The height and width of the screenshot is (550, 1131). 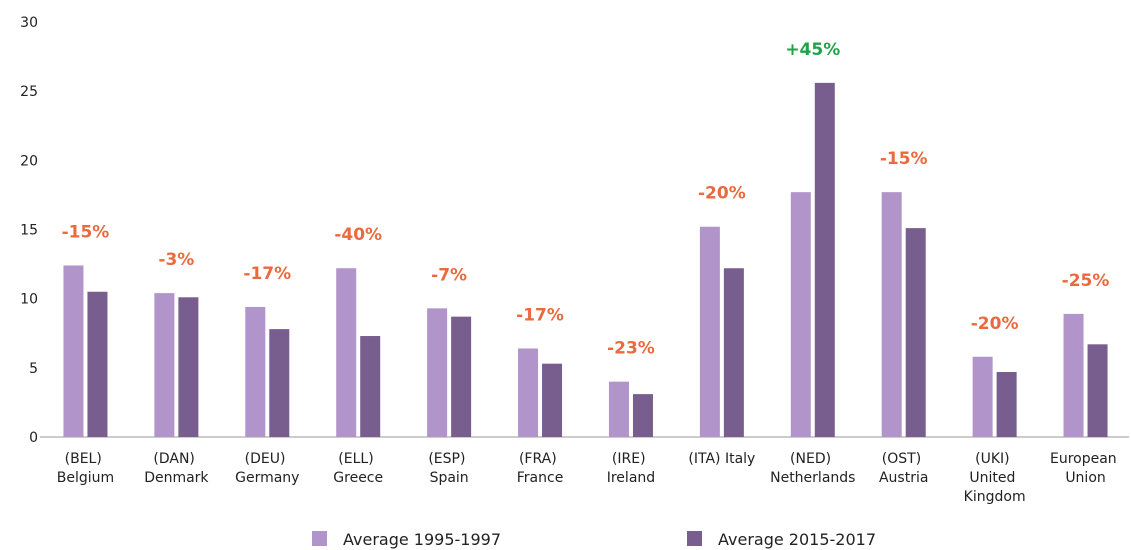 I want to click on x-tick-label-line: Belgium, so click(x=85, y=478).